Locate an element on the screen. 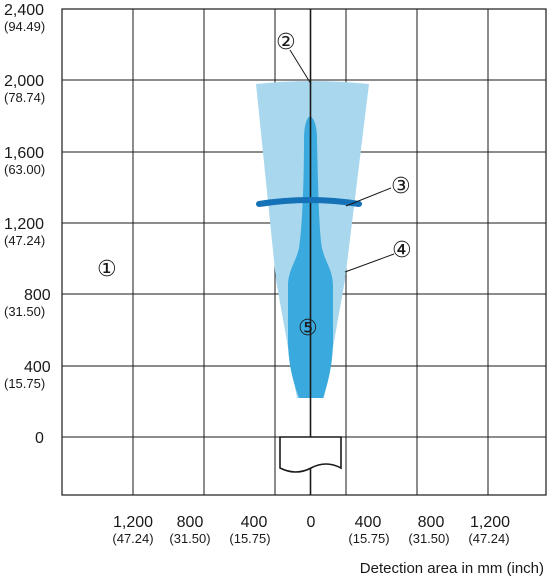  x-axis-caption: Detection area in mm (inch) is located at coordinates (452, 568).